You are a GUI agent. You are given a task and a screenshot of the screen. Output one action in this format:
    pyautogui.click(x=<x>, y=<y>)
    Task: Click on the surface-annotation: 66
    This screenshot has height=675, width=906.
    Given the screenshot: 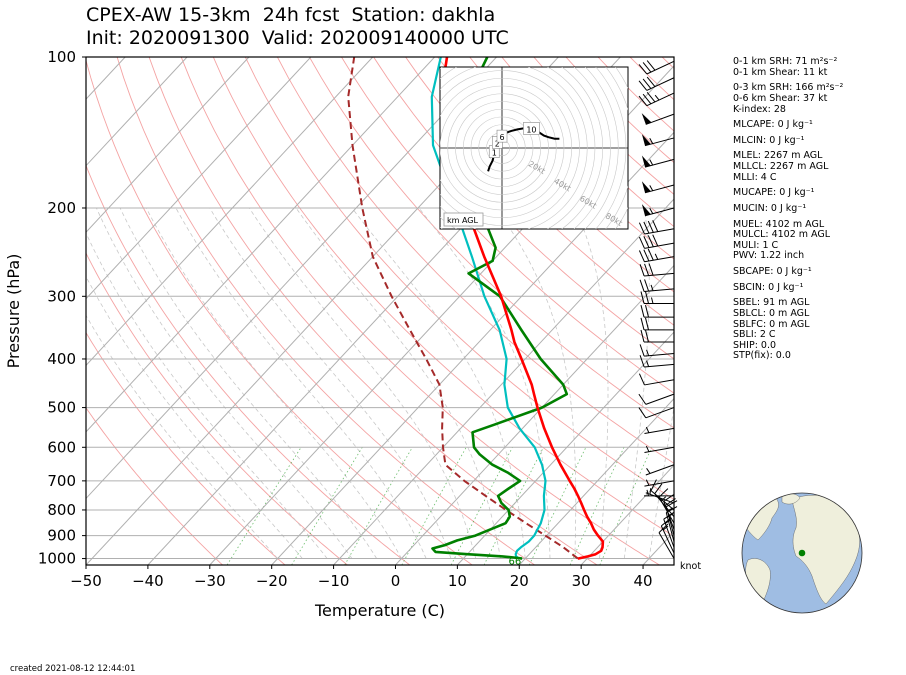 What is the action you would take?
    pyautogui.click(x=515, y=561)
    